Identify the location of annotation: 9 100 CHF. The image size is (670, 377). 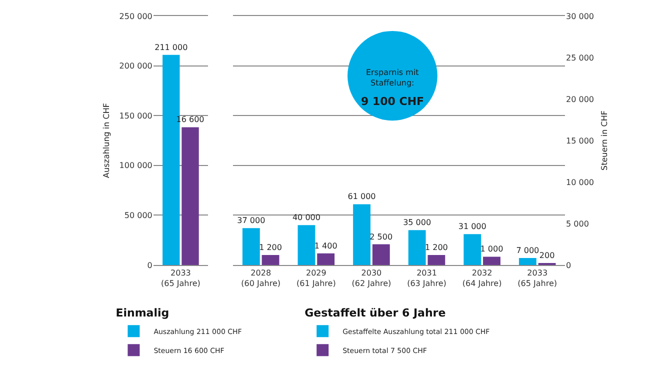
(392, 101).